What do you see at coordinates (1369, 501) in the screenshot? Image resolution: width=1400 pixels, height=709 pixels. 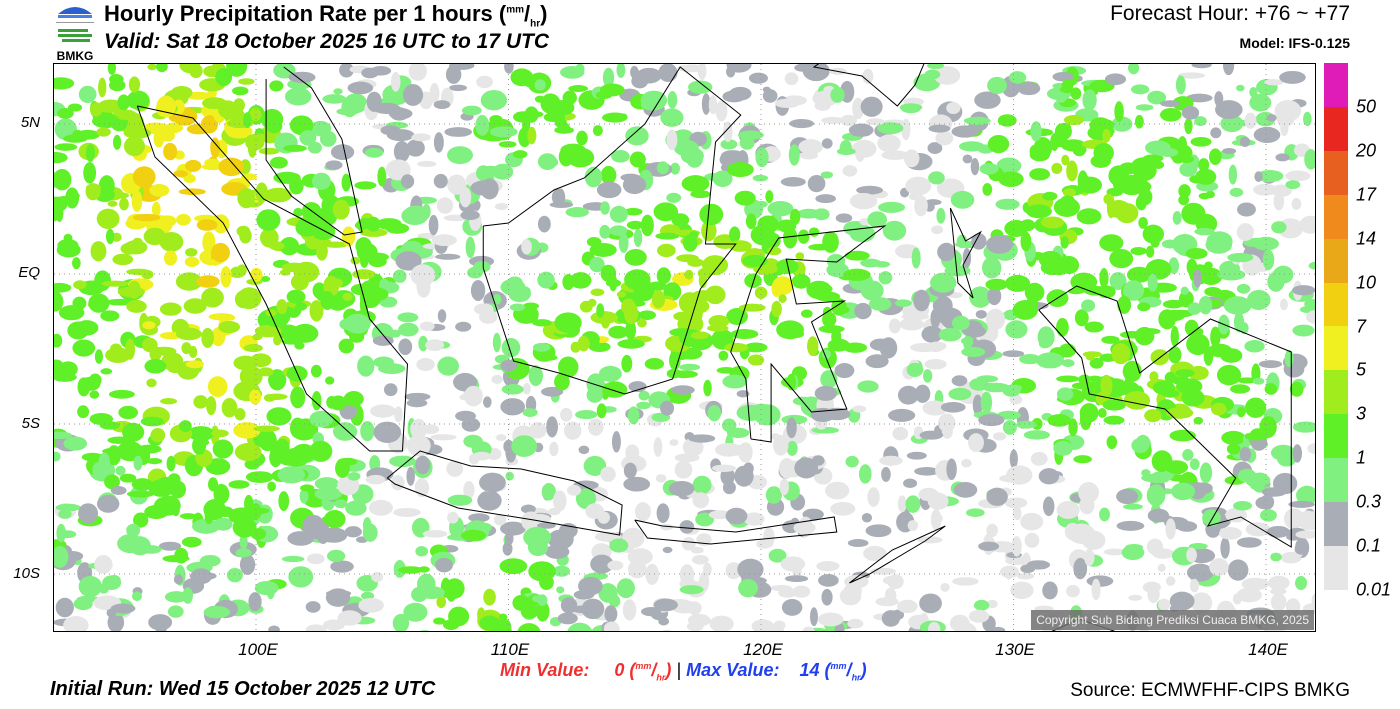 I see `colorbar-label: 0.3` at bounding box center [1369, 501].